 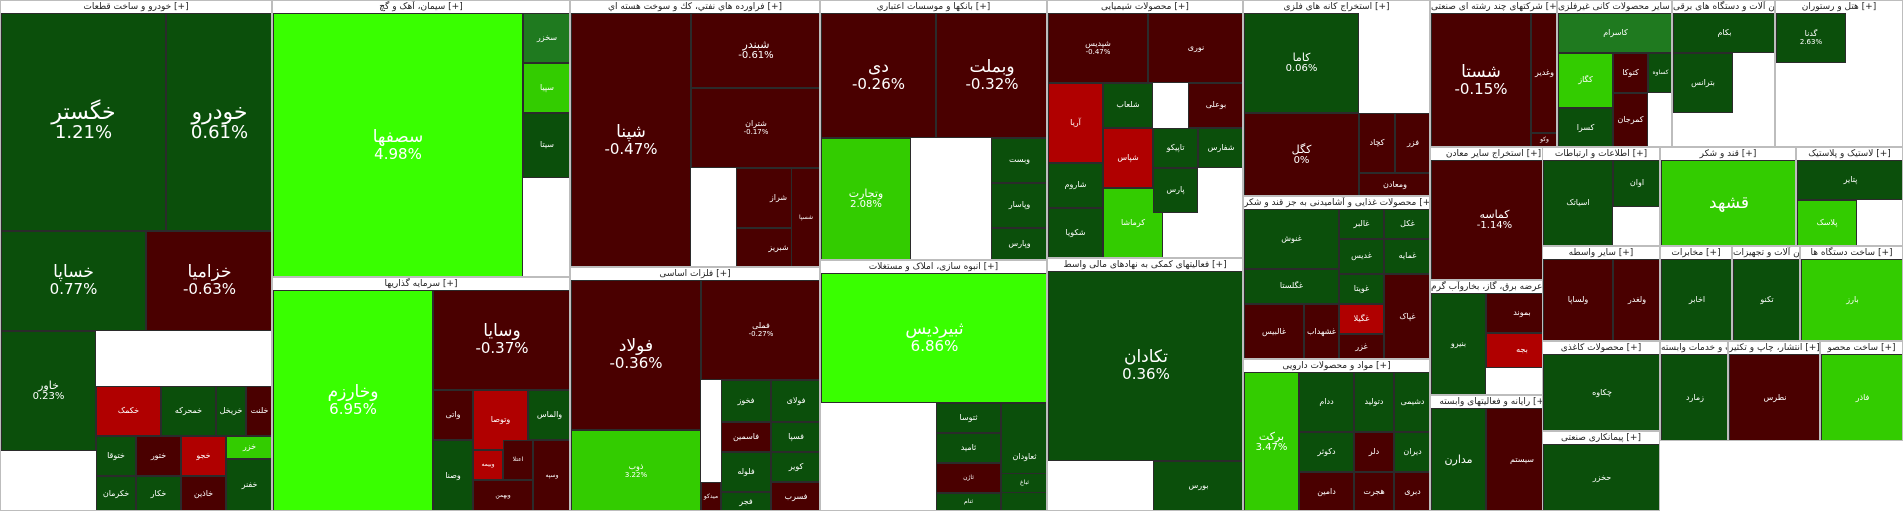 I want to click on stock-tile: دیران, so click(x=1411, y=452).